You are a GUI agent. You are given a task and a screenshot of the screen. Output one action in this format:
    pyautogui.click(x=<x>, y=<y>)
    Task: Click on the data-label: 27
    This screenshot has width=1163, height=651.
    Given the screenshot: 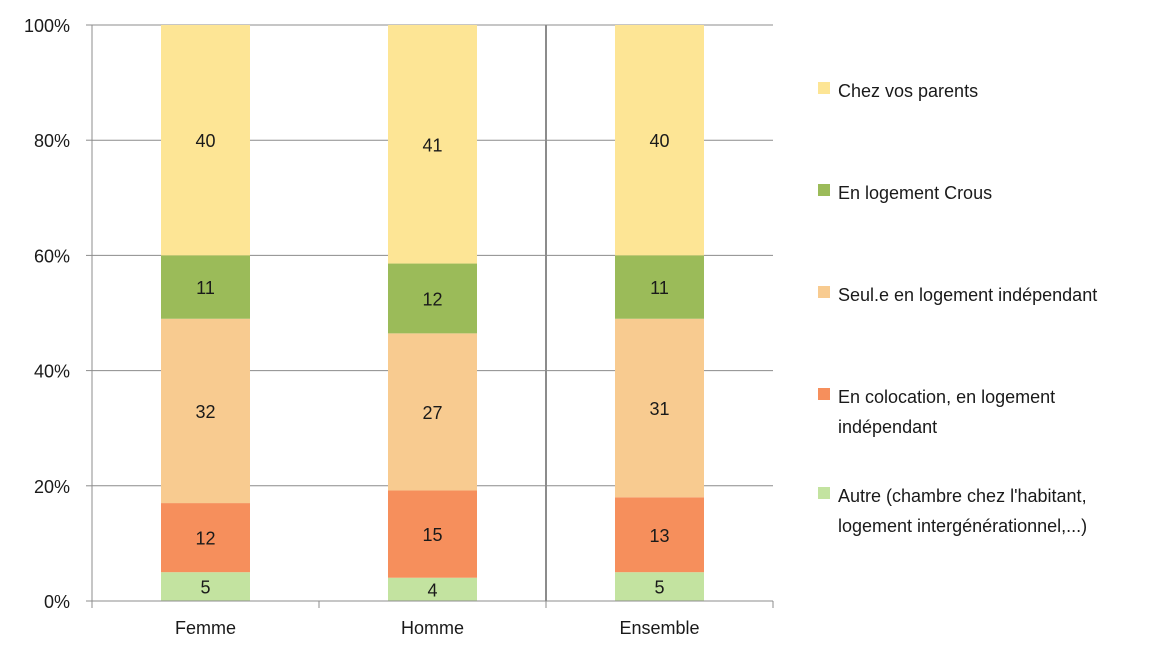 What is the action you would take?
    pyautogui.click(x=432, y=413)
    